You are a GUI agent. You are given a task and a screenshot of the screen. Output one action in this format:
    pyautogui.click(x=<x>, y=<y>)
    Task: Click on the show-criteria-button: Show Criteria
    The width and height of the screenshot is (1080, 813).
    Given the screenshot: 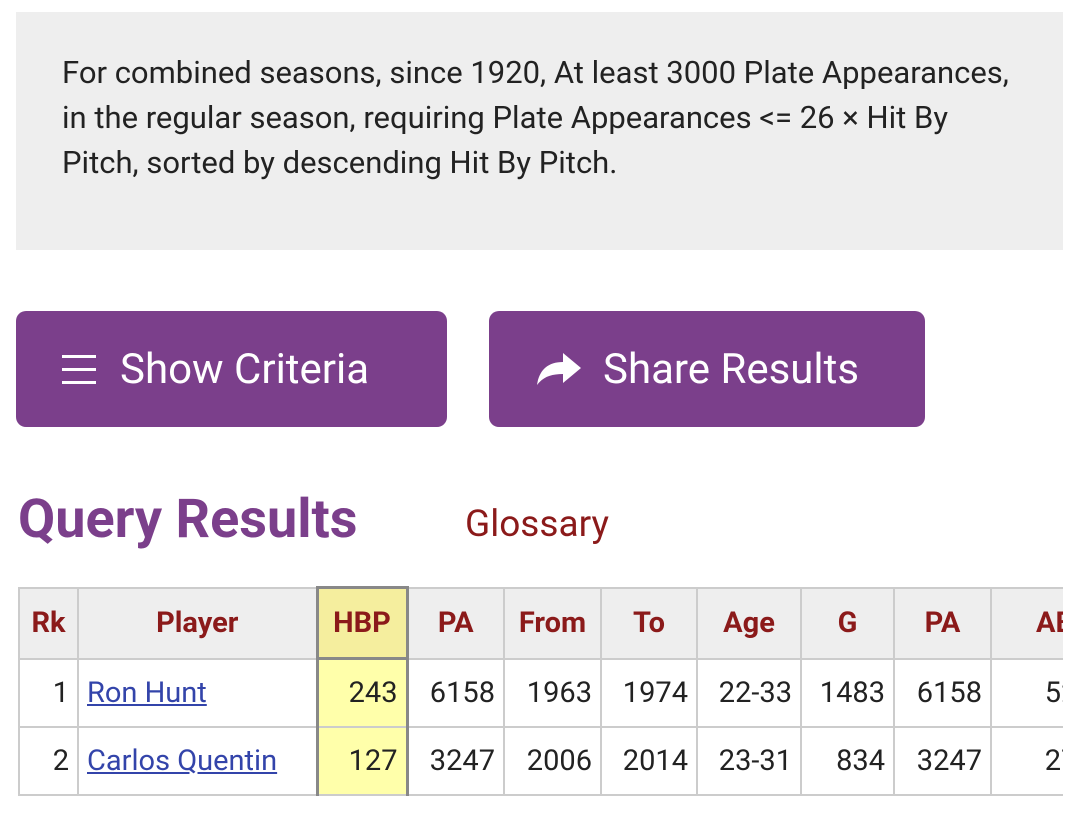 What is the action you would take?
    pyautogui.click(x=231, y=369)
    